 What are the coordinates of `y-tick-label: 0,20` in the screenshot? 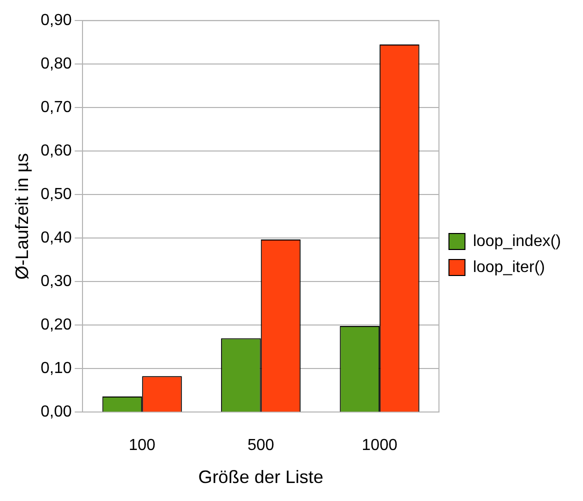 It's located at (56, 325).